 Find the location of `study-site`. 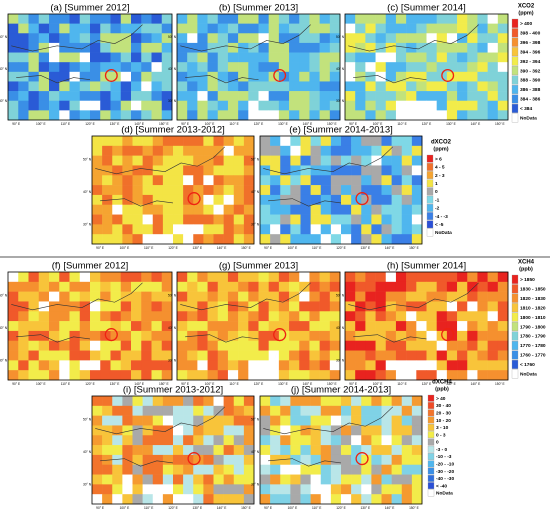

study-site is located at coordinates (194, 199).